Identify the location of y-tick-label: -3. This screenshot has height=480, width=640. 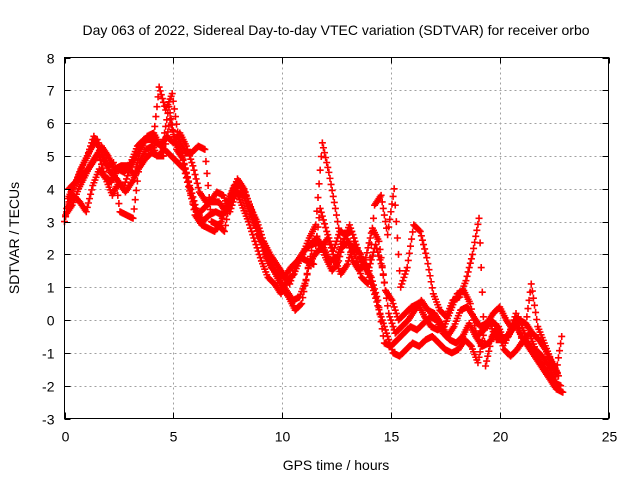
(48, 420).